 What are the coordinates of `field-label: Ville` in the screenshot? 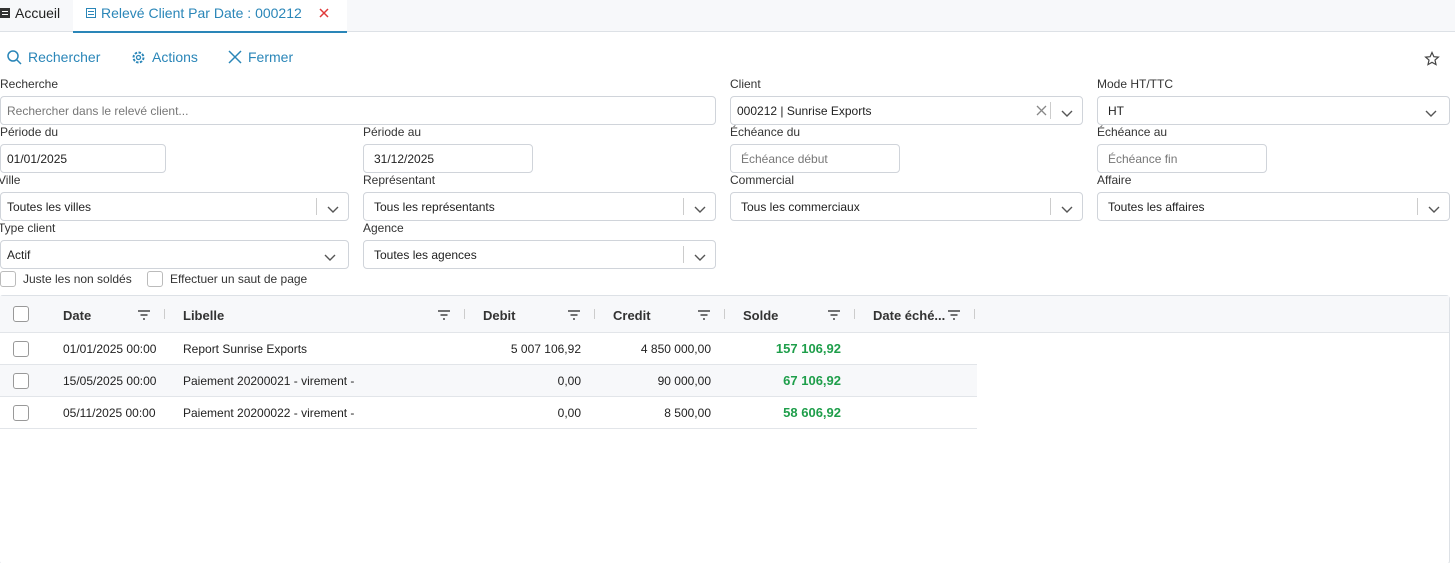 It's located at (10, 180).